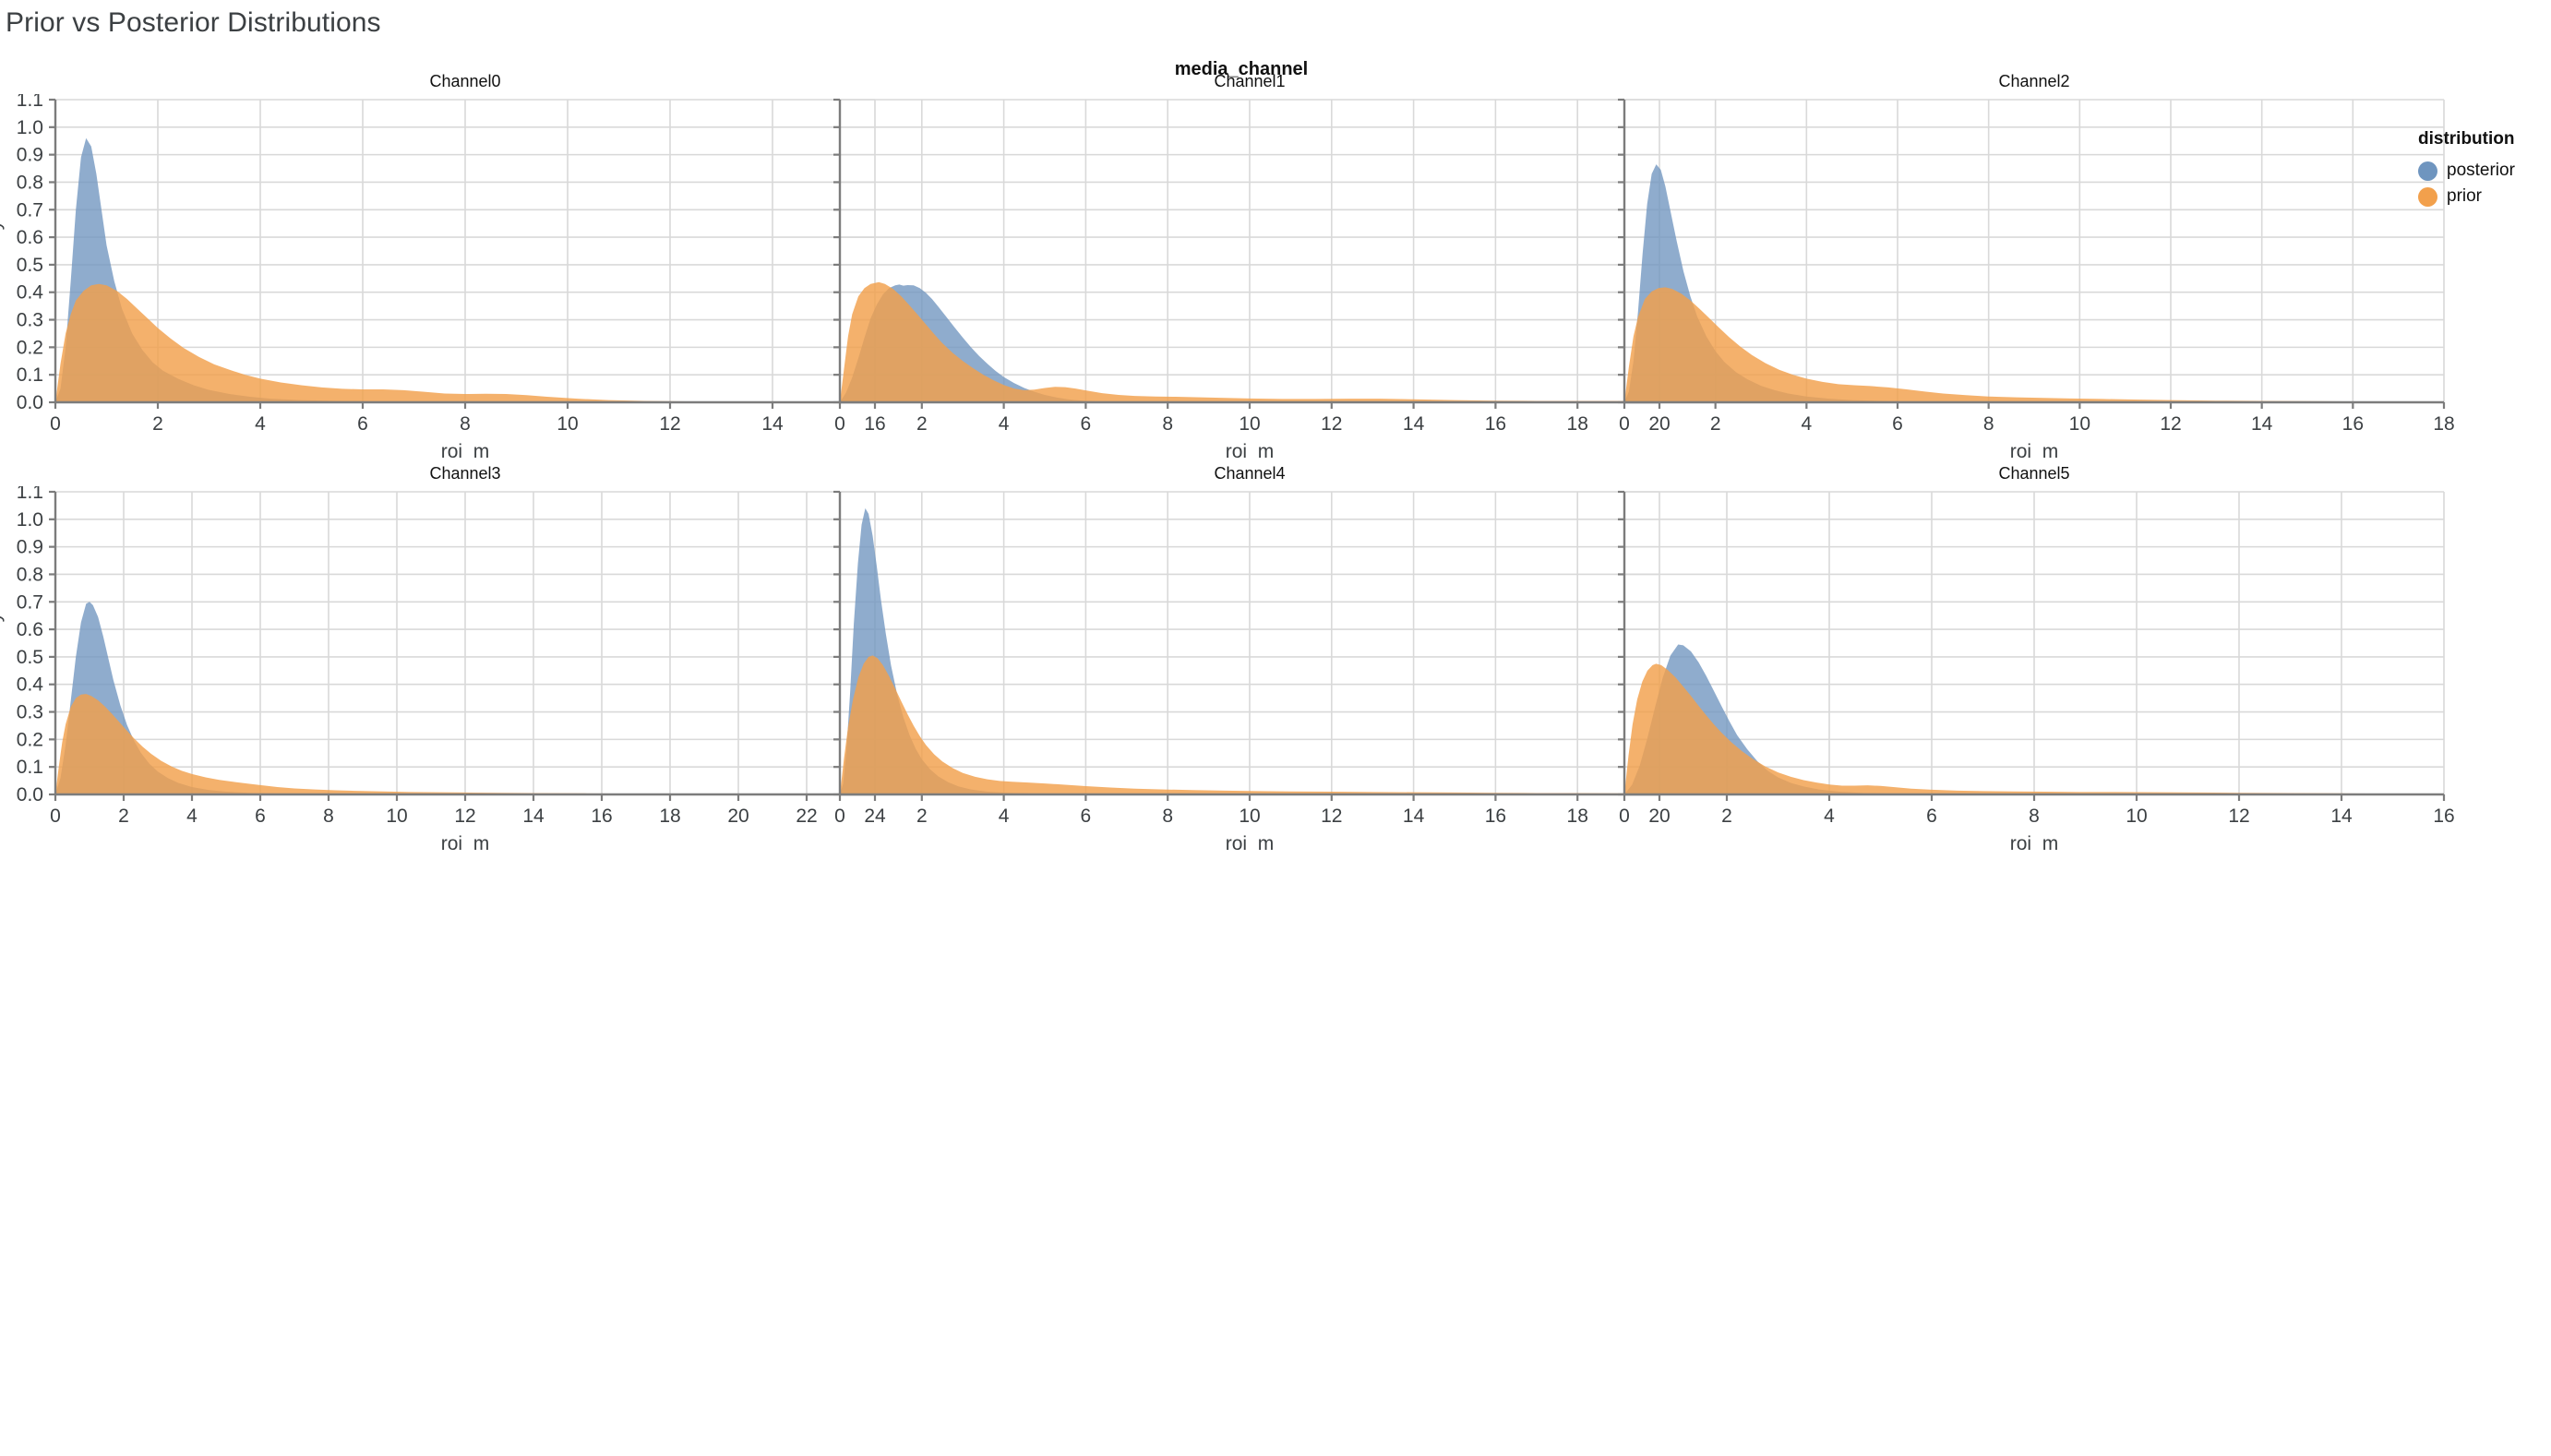 The image size is (2551, 1456). I want to click on plot-area-channel1: 0 2 4 6 8 10 12 14 16 18 20 roi_m, so click(1252, 278).